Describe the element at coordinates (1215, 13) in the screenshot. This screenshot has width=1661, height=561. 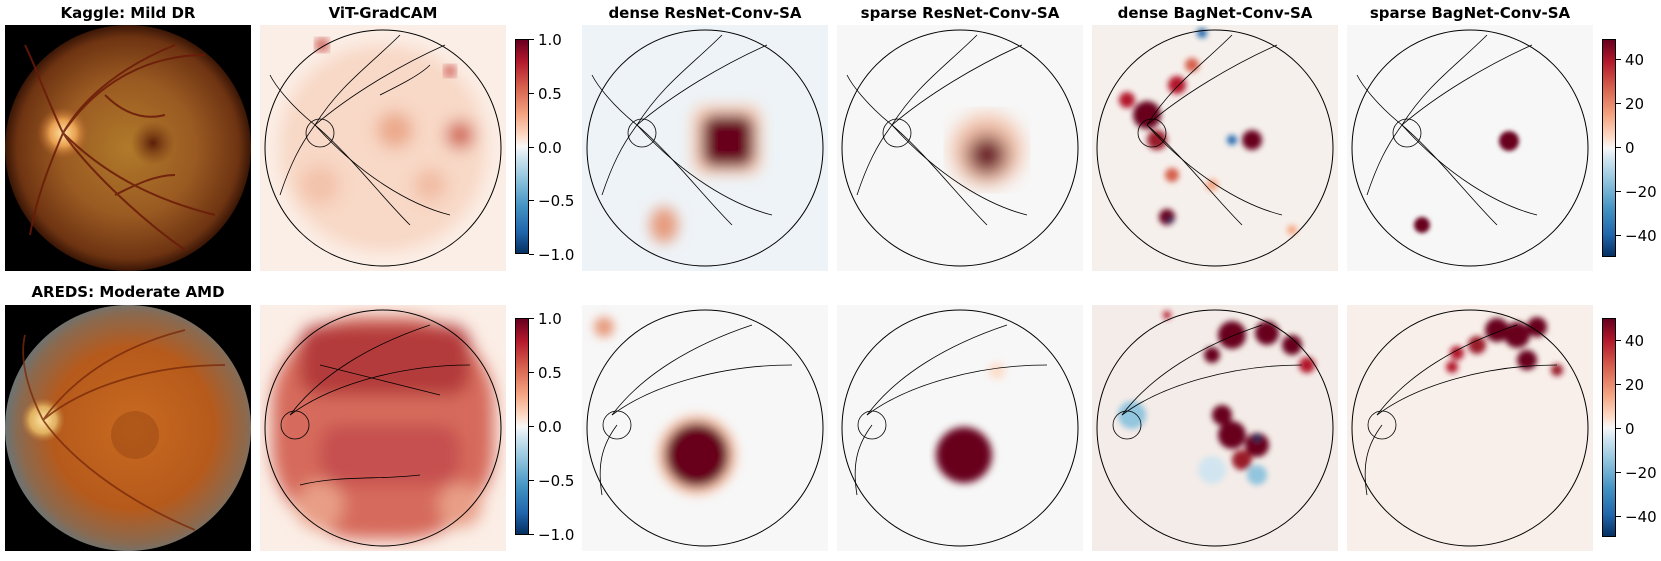
I see `title-dense-bagnet: dense BagNet-Conv-SA` at that location.